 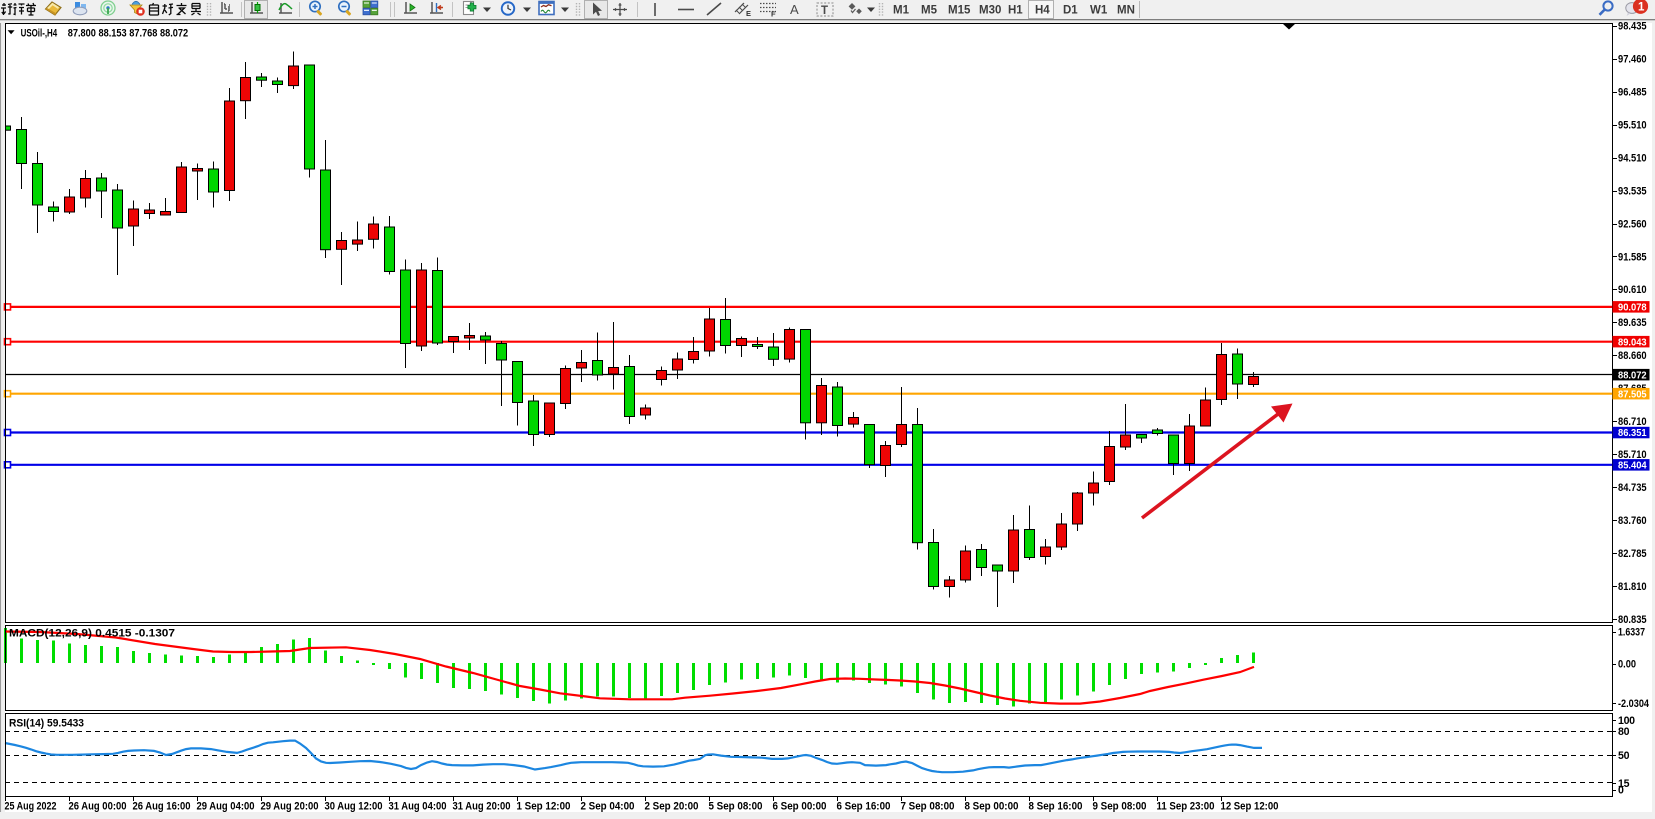 I want to click on svg-text: M5, so click(x=929, y=11).